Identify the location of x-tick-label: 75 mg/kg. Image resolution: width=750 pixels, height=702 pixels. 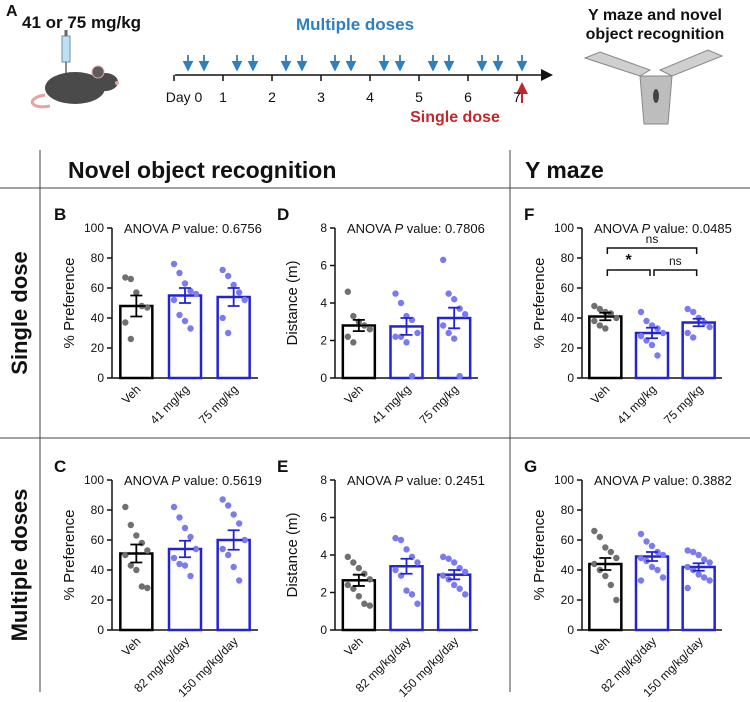
(438, 404).